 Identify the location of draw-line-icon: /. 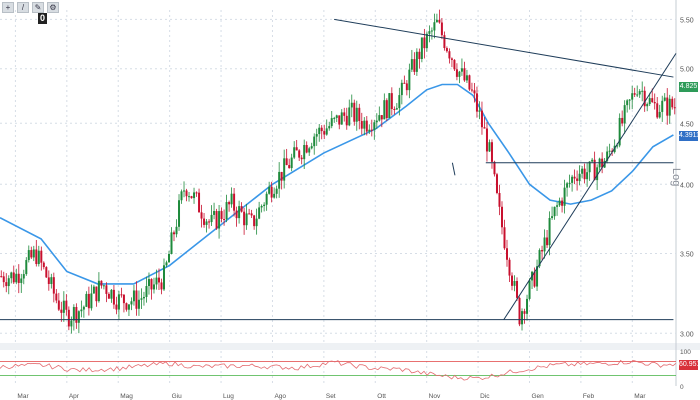
(23, 7).